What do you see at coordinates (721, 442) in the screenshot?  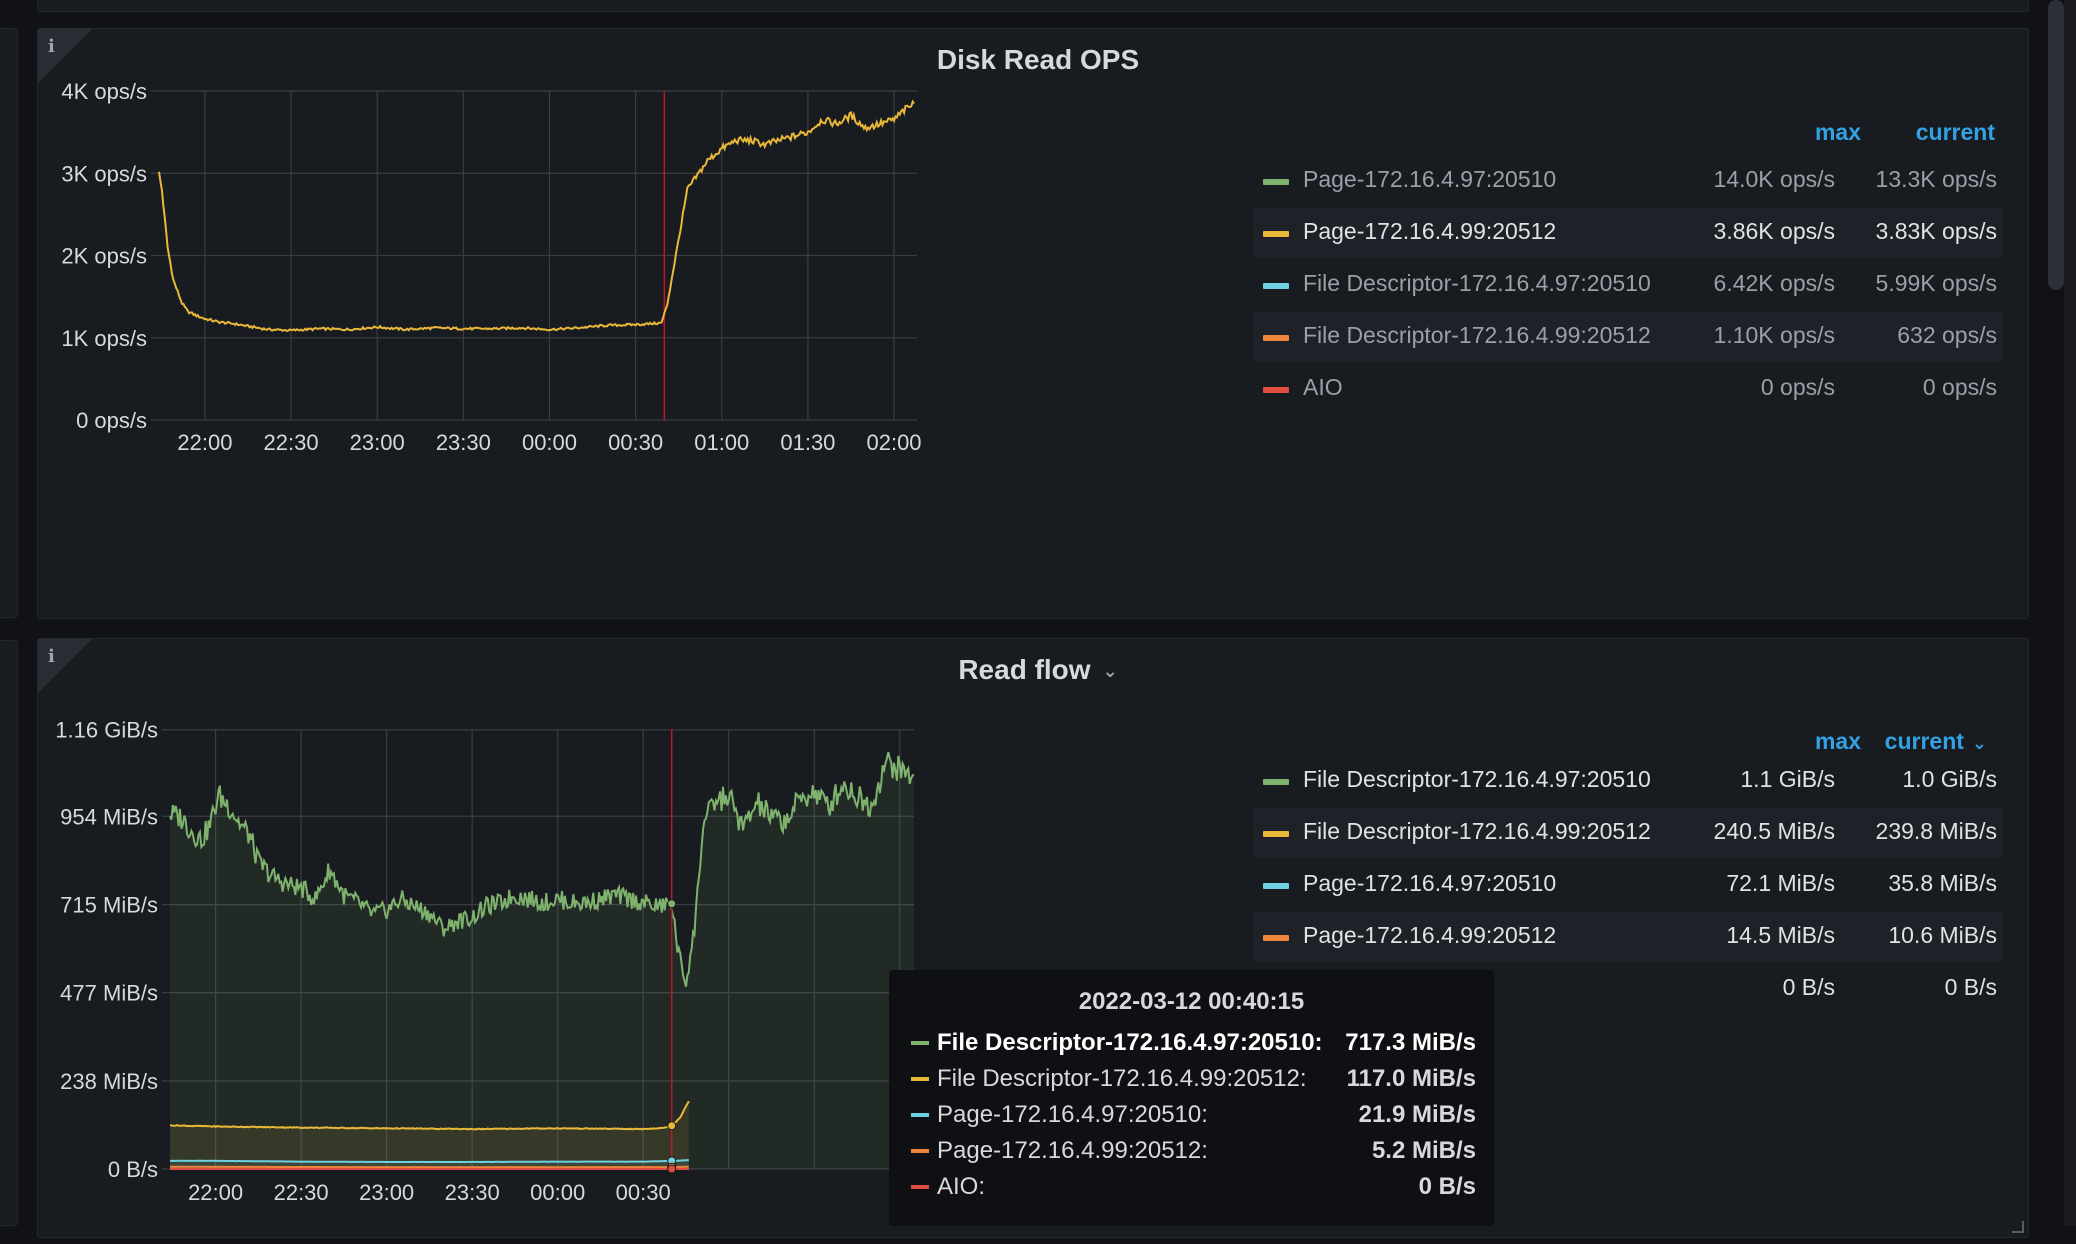 I see `x-tick-label: 01:00` at bounding box center [721, 442].